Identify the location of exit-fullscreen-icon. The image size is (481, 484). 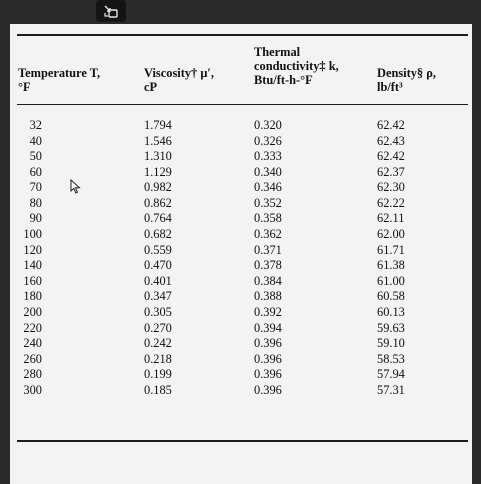
(111, 11).